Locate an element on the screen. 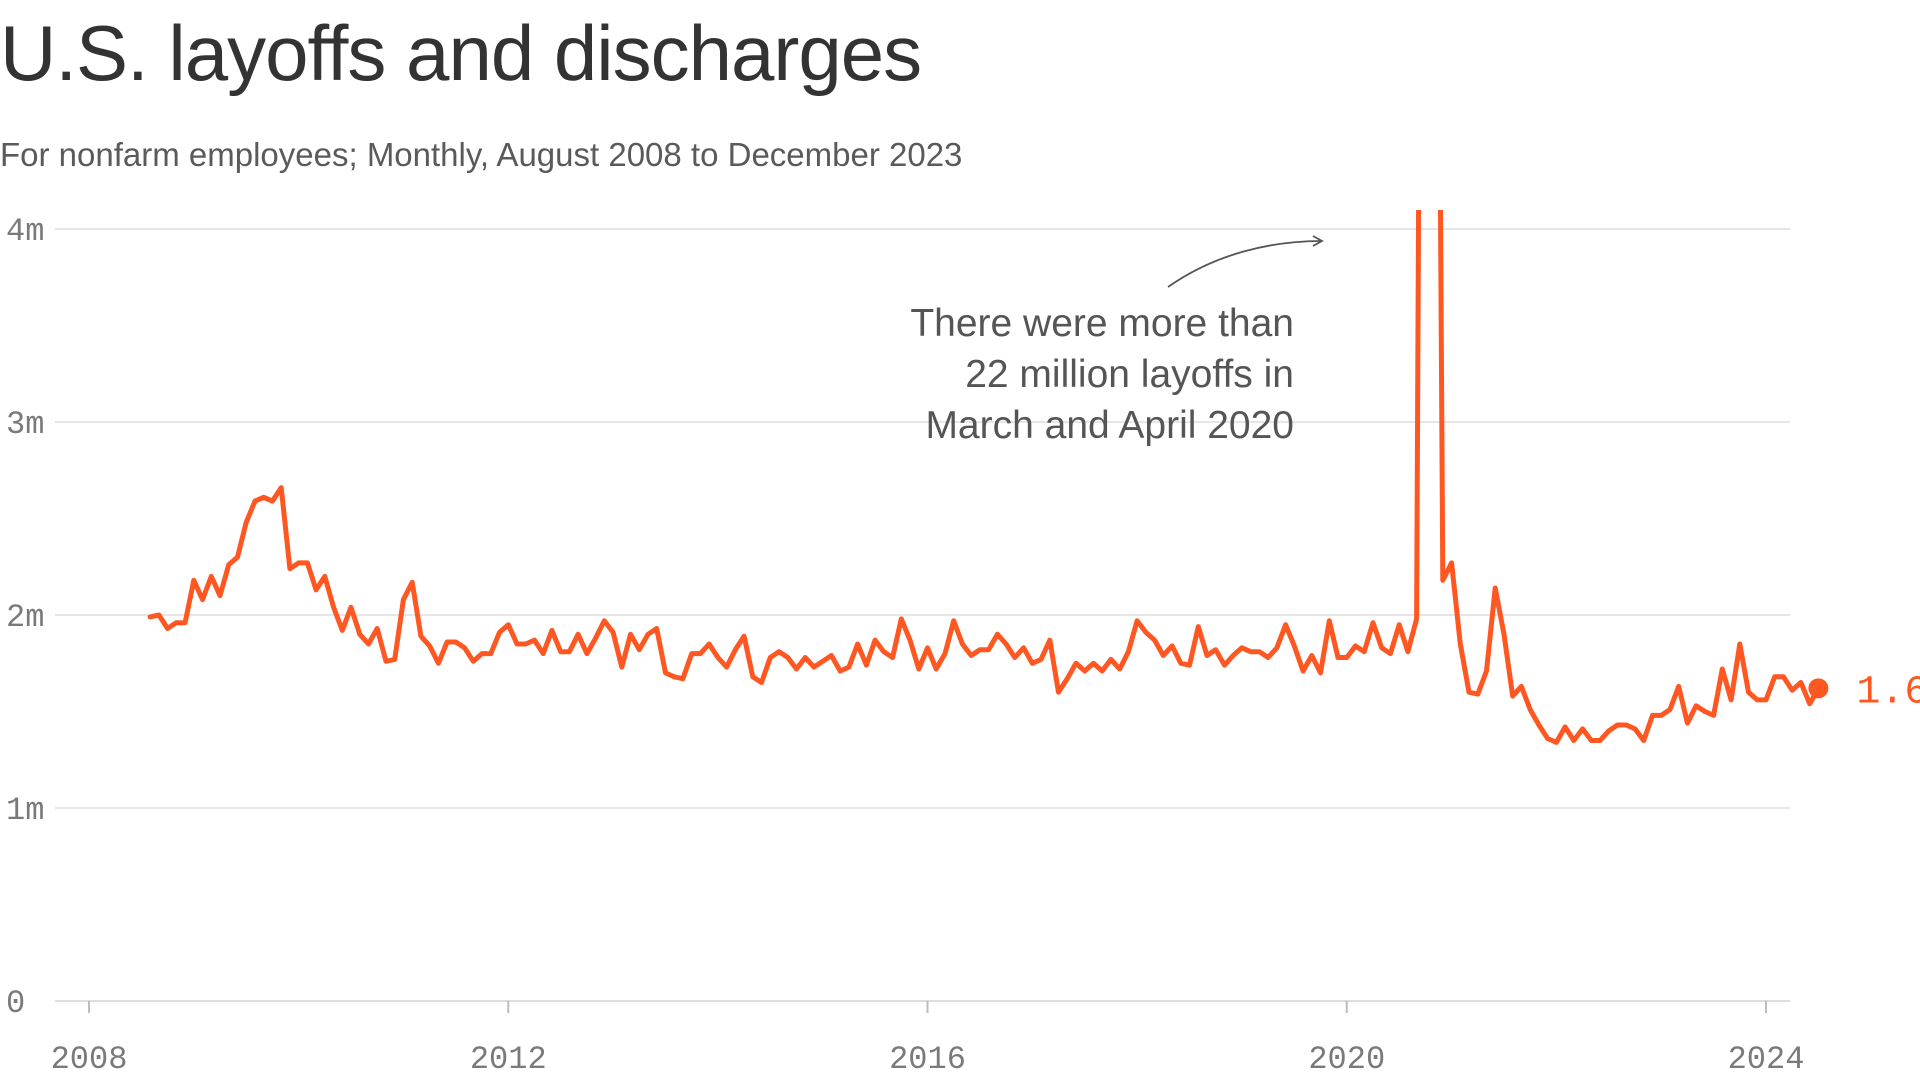  annotation-arrow is located at coordinates (1245, 261).